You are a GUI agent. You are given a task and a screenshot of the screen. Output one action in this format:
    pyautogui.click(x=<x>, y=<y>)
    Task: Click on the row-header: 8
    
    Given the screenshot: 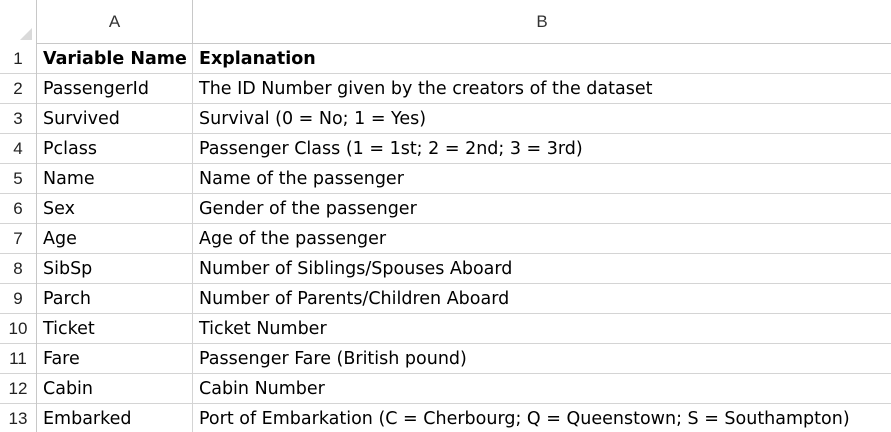 What is the action you would take?
    pyautogui.click(x=18, y=269)
    